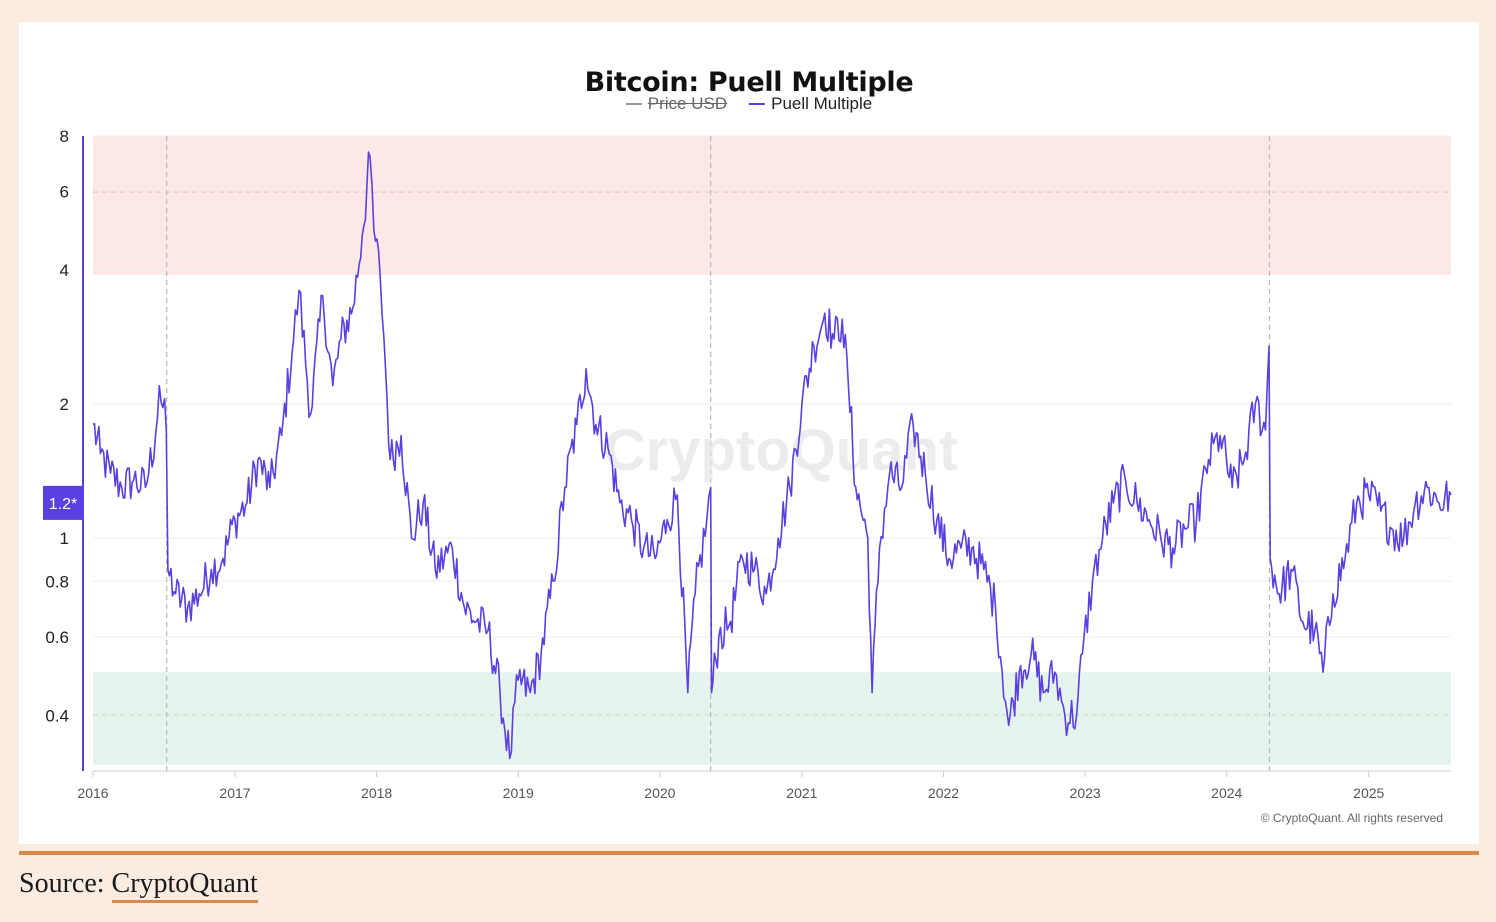 This screenshot has width=1496, height=922. I want to click on y-axis: 8 6 4 2 1 0.8 0.6 0.4, so click(64, 449).